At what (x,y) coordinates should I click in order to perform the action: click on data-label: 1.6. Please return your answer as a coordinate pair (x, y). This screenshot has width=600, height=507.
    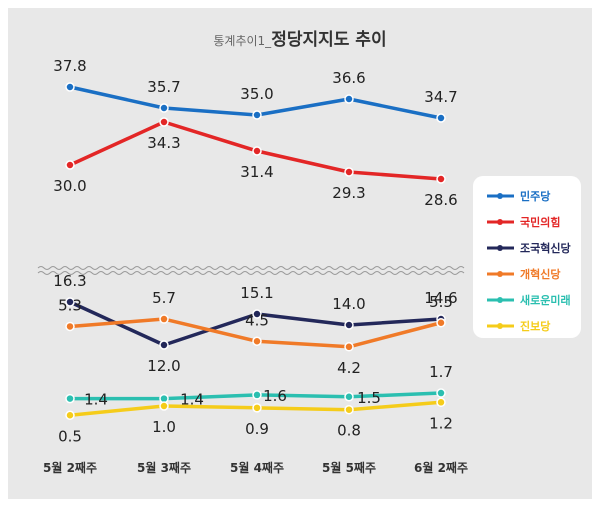
    Looking at the image, I should click on (275, 396).